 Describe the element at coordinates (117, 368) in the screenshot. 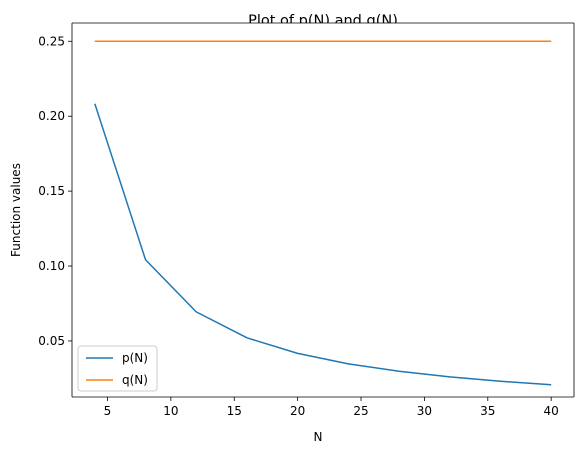

I see `legend: p(N) q(N)` at that location.